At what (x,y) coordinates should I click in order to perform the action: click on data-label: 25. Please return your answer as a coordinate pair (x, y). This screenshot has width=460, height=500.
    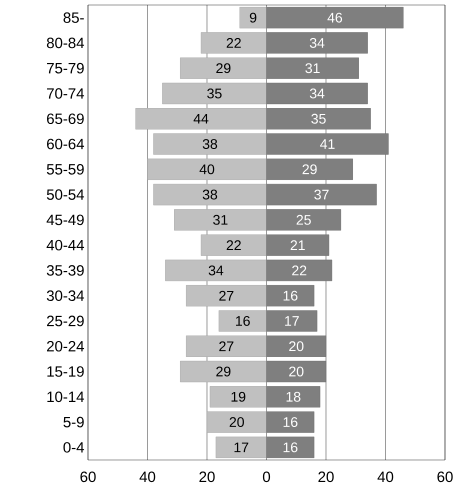
    Looking at the image, I should click on (303, 219).